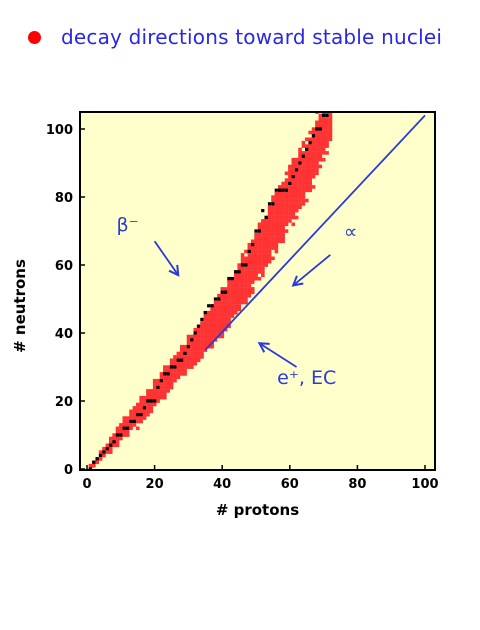 This screenshot has width=480, height=630. Describe the element at coordinates (86, 484) in the screenshot. I see `x-tick-label: 0` at that location.